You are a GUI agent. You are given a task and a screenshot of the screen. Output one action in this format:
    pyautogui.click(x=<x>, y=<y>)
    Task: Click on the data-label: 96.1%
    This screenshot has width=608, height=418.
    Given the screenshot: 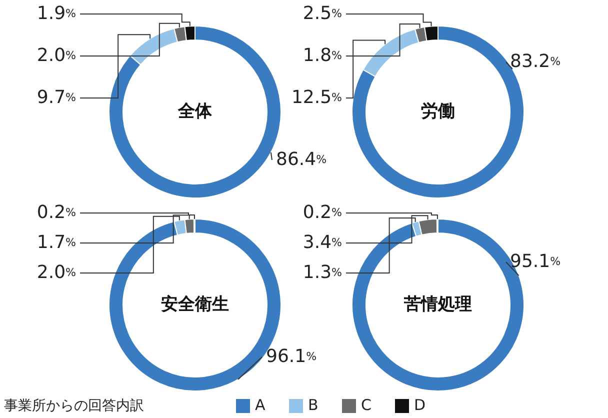 What is the action you would take?
    pyautogui.click(x=291, y=356)
    